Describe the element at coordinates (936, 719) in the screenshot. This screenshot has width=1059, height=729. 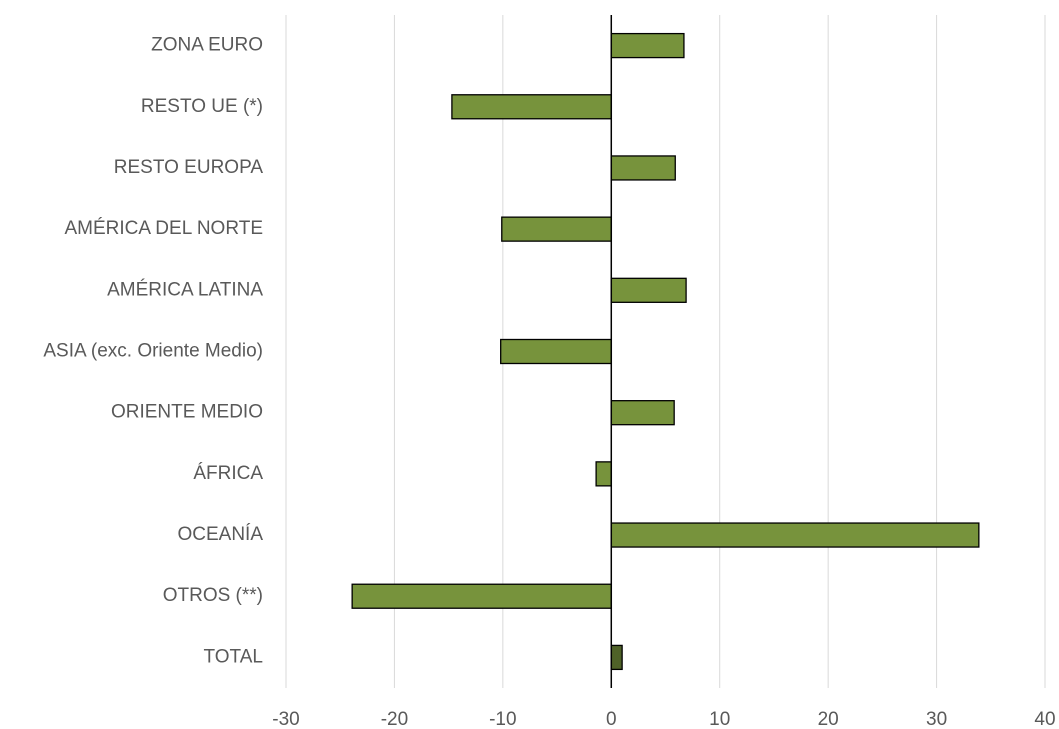
I see `x-tick-label: 30` at that location.